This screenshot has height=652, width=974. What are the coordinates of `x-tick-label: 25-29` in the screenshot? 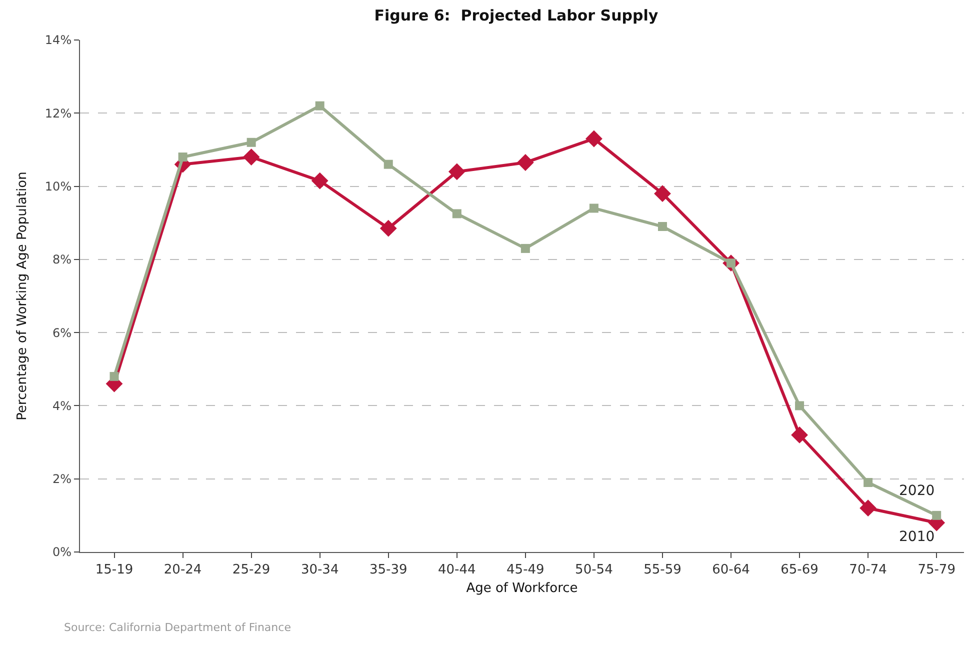 It's located at (251, 570).